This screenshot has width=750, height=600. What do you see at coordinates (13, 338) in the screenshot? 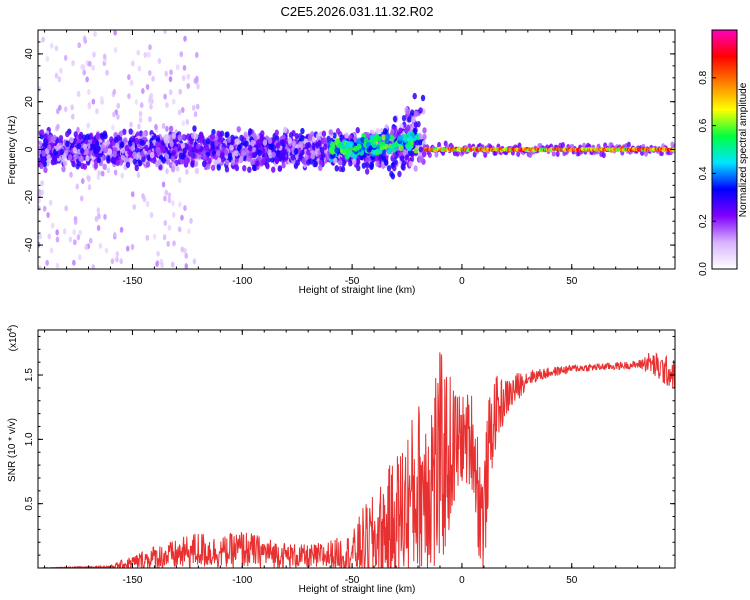
I see `snr-scale-factor: (x104)` at bounding box center [13, 338].